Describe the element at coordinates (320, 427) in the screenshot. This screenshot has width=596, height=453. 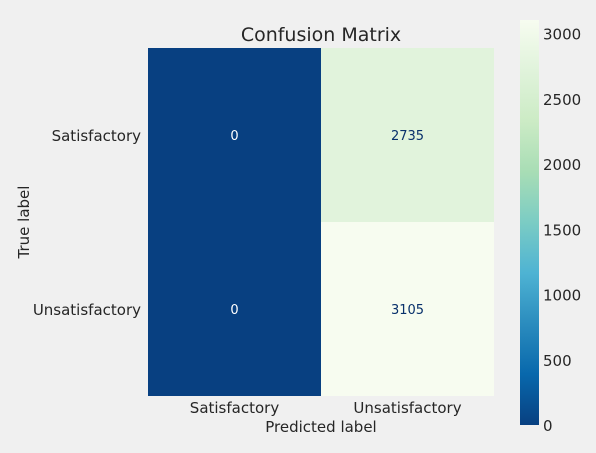
I see `x-axis-label: Predicted label` at that location.